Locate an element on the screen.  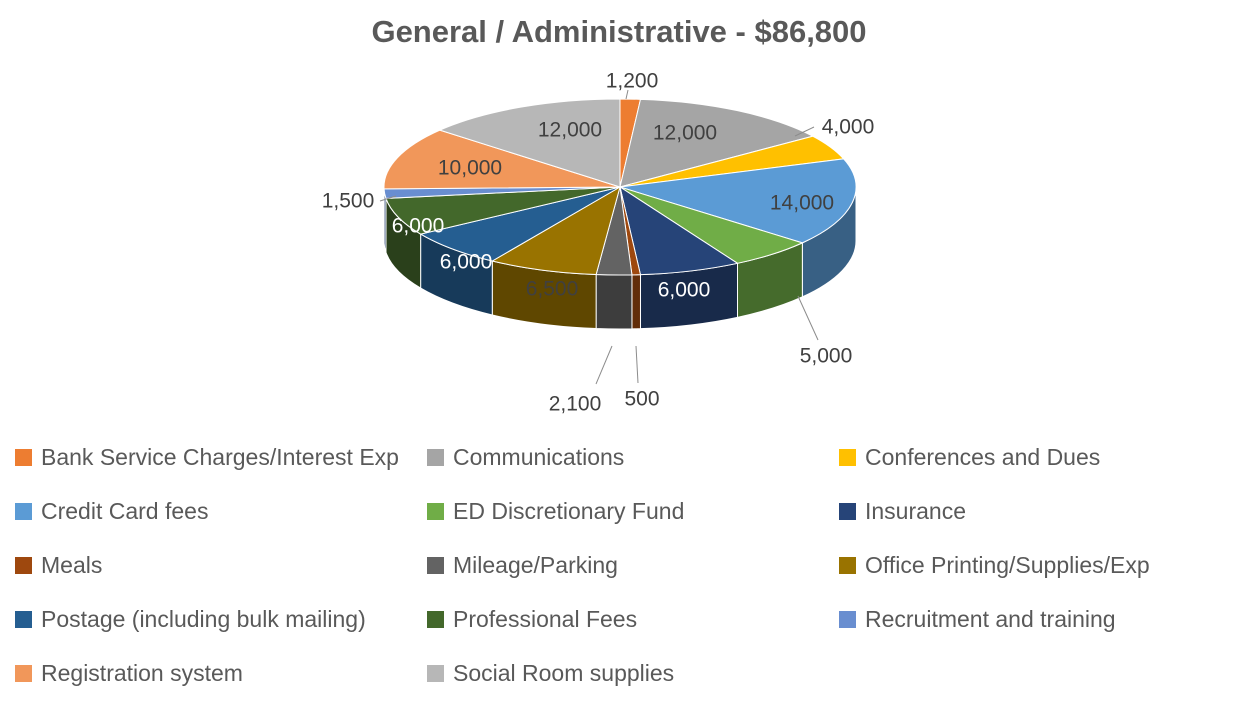
data-label-2: 4,000 is located at coordinates (848, 127).